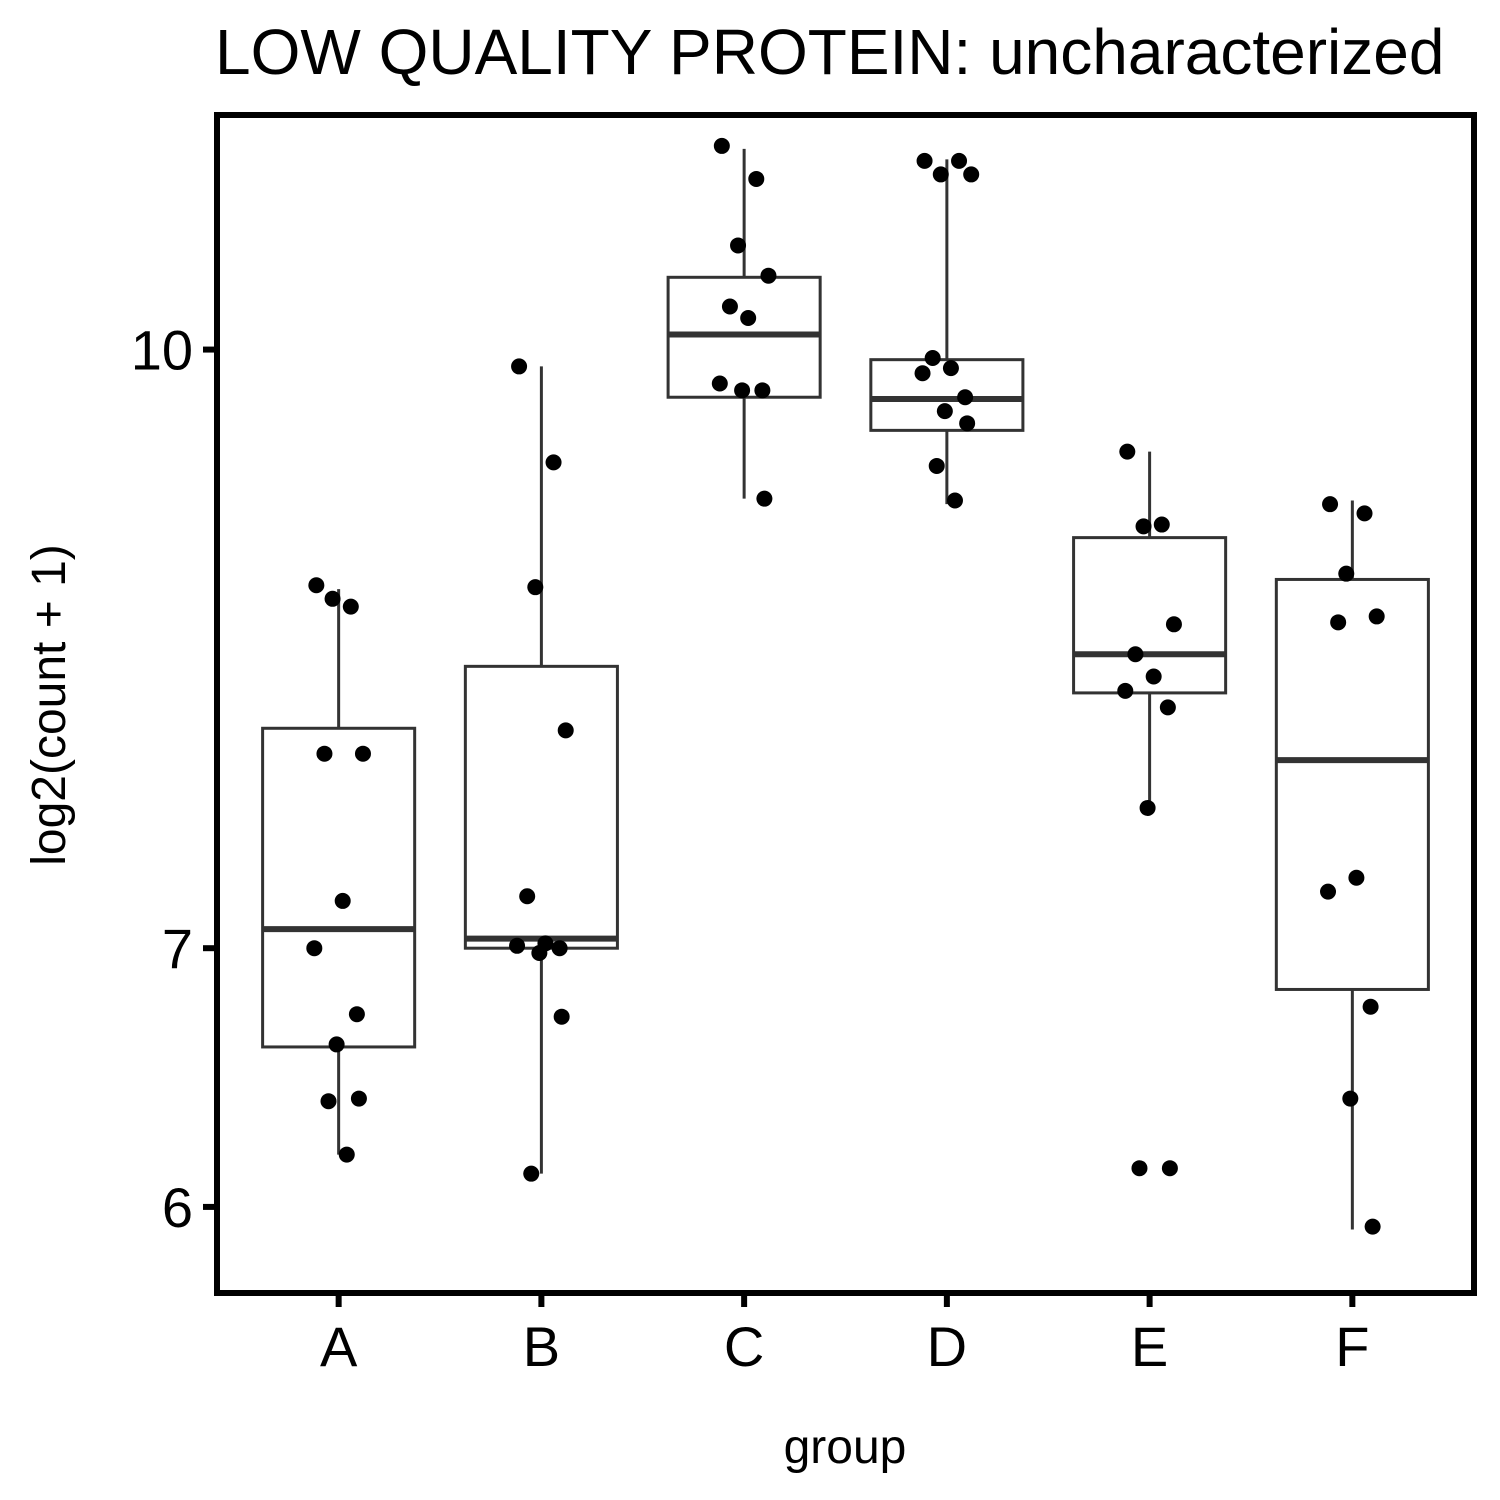 This screenshot has width=1500, height=1500. I want to click on box-group-d, so click(947, 332).